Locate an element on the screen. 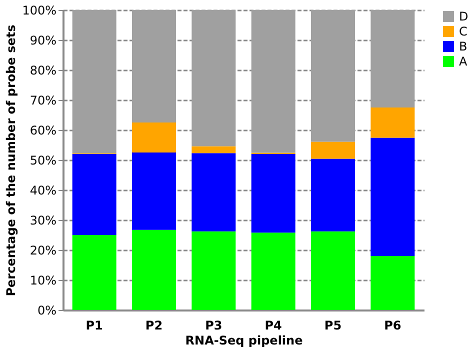 The image size is (473, 350). y-tick-label: 80% is located at coordinates (43, 71).